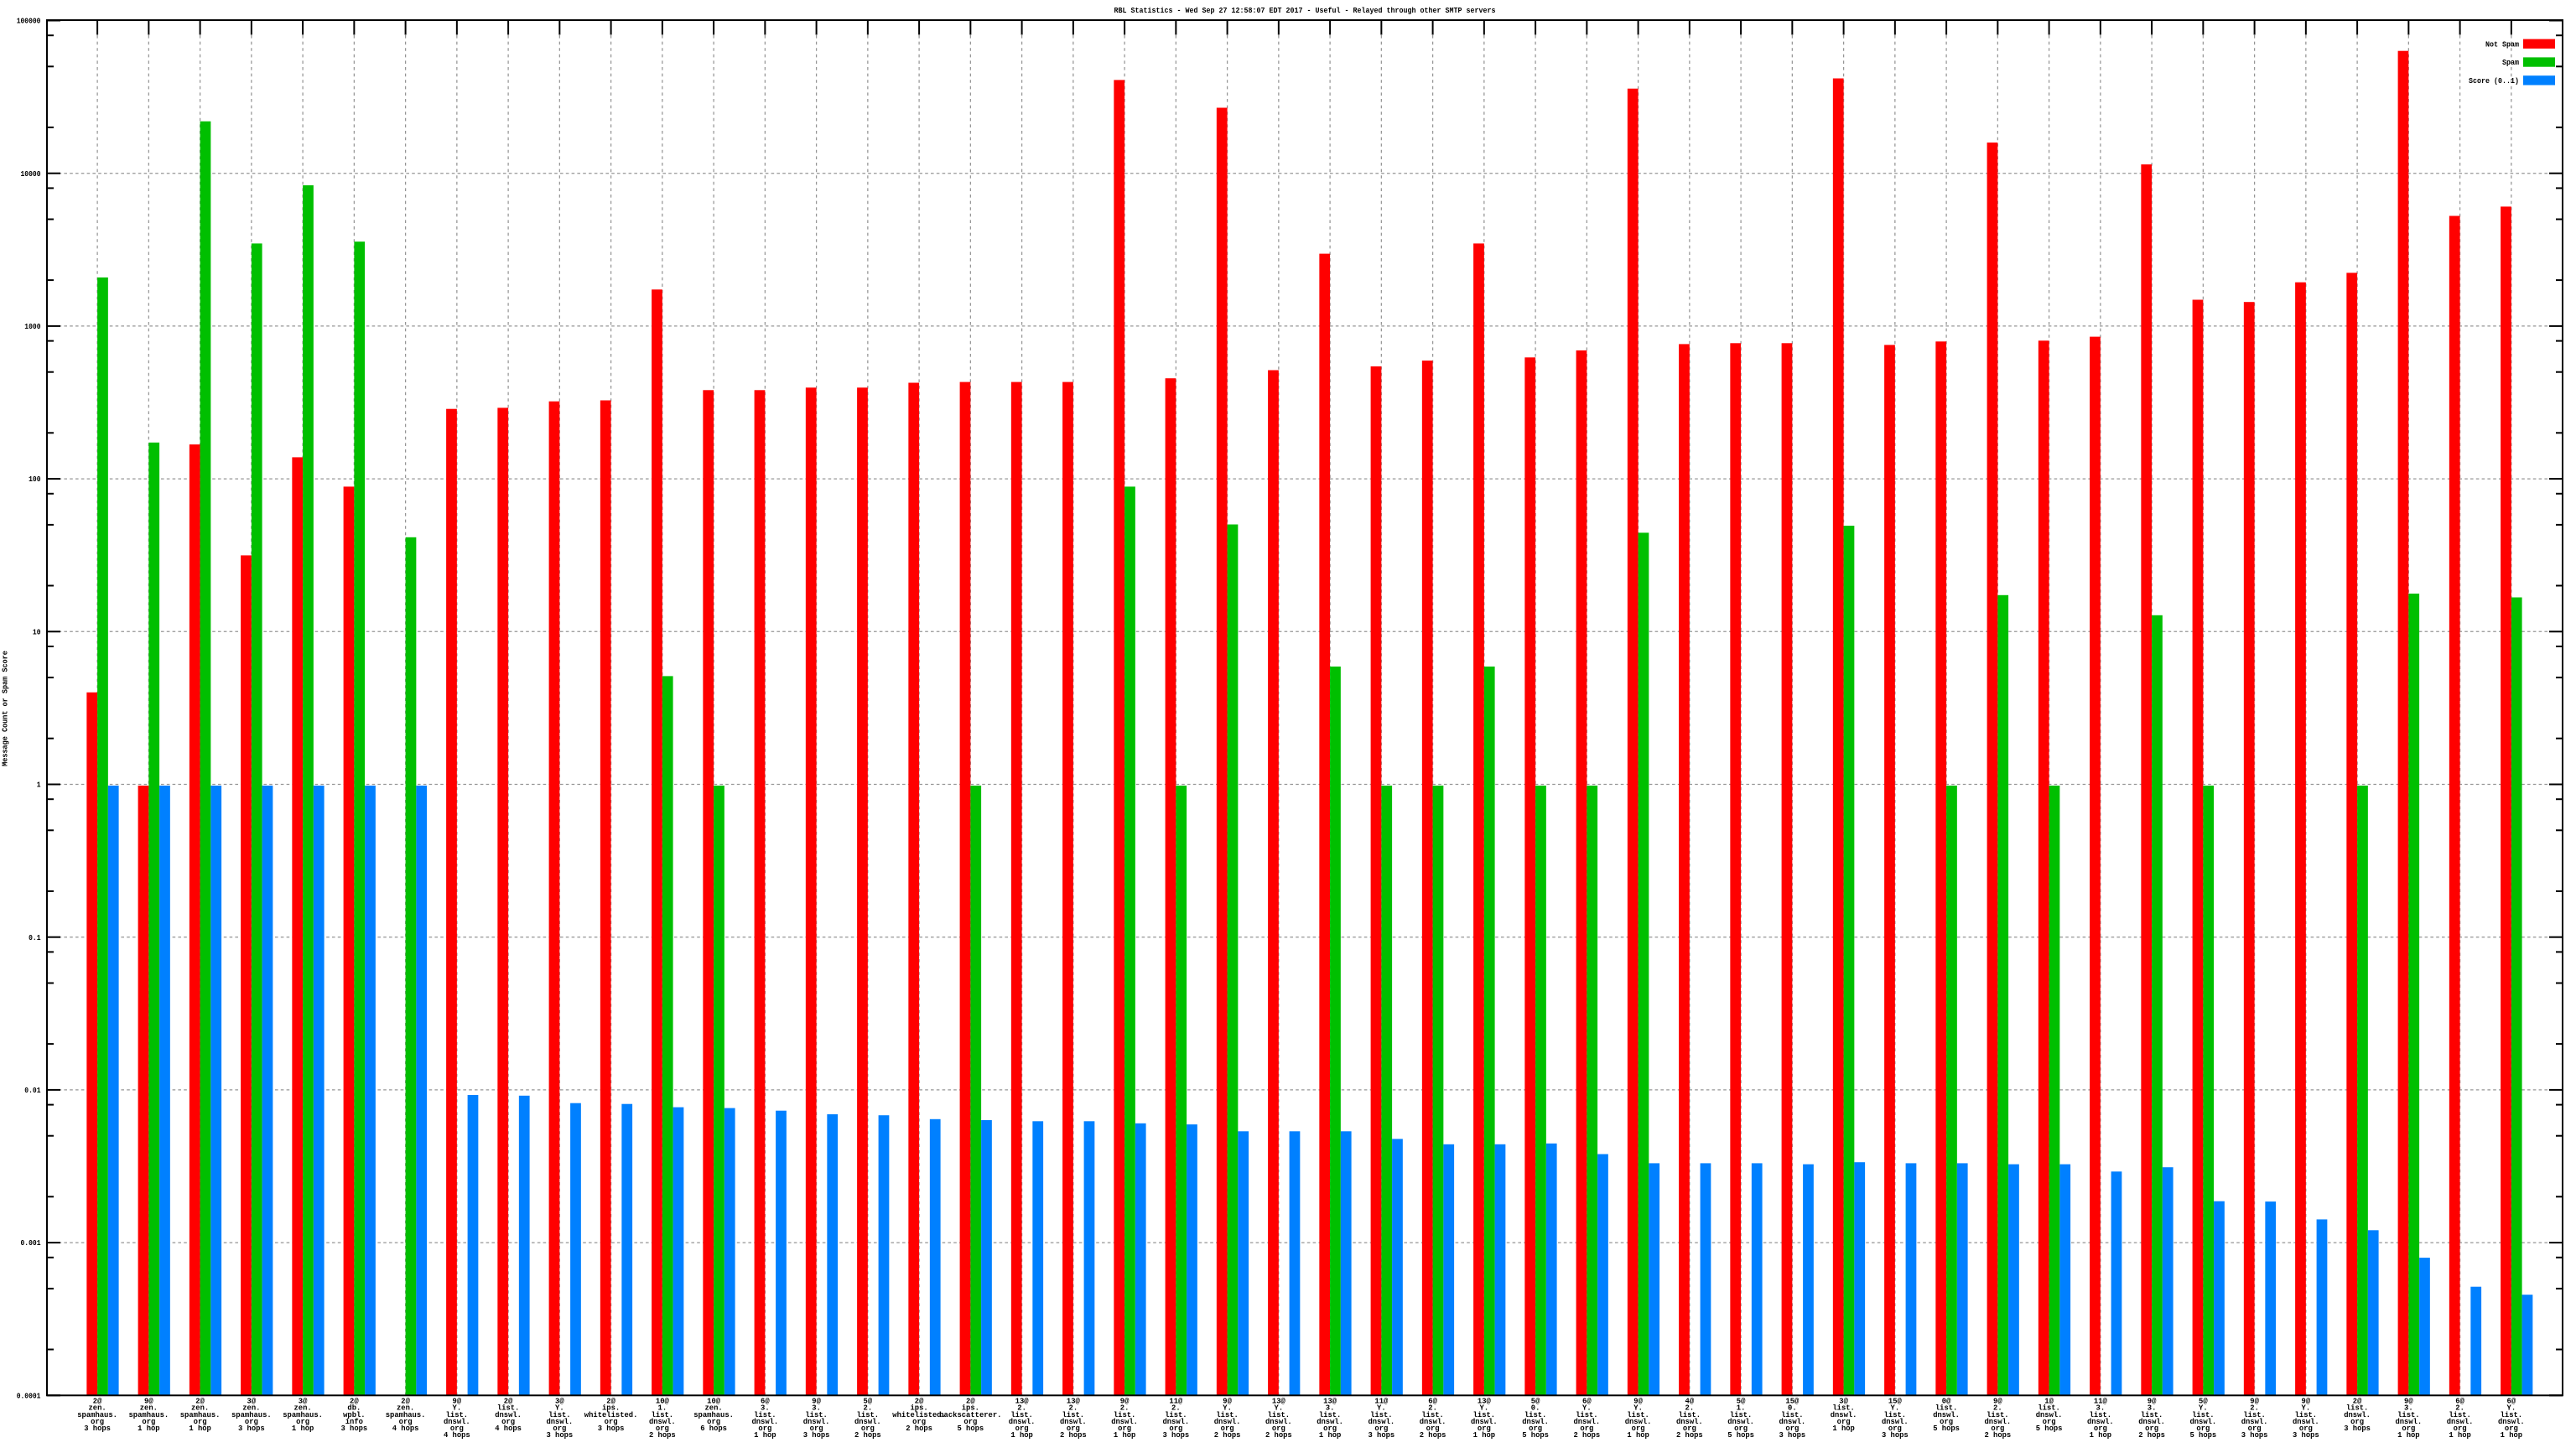 The width and height of the screenshot is (2576, 1453). I want to click on svg-text: 3@, so click(252, 1401).